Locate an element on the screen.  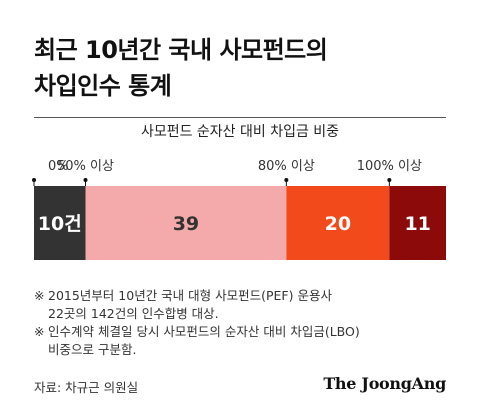
footnote-2-cont: 비중으로 구분함. is located at coordinates (244, 350).